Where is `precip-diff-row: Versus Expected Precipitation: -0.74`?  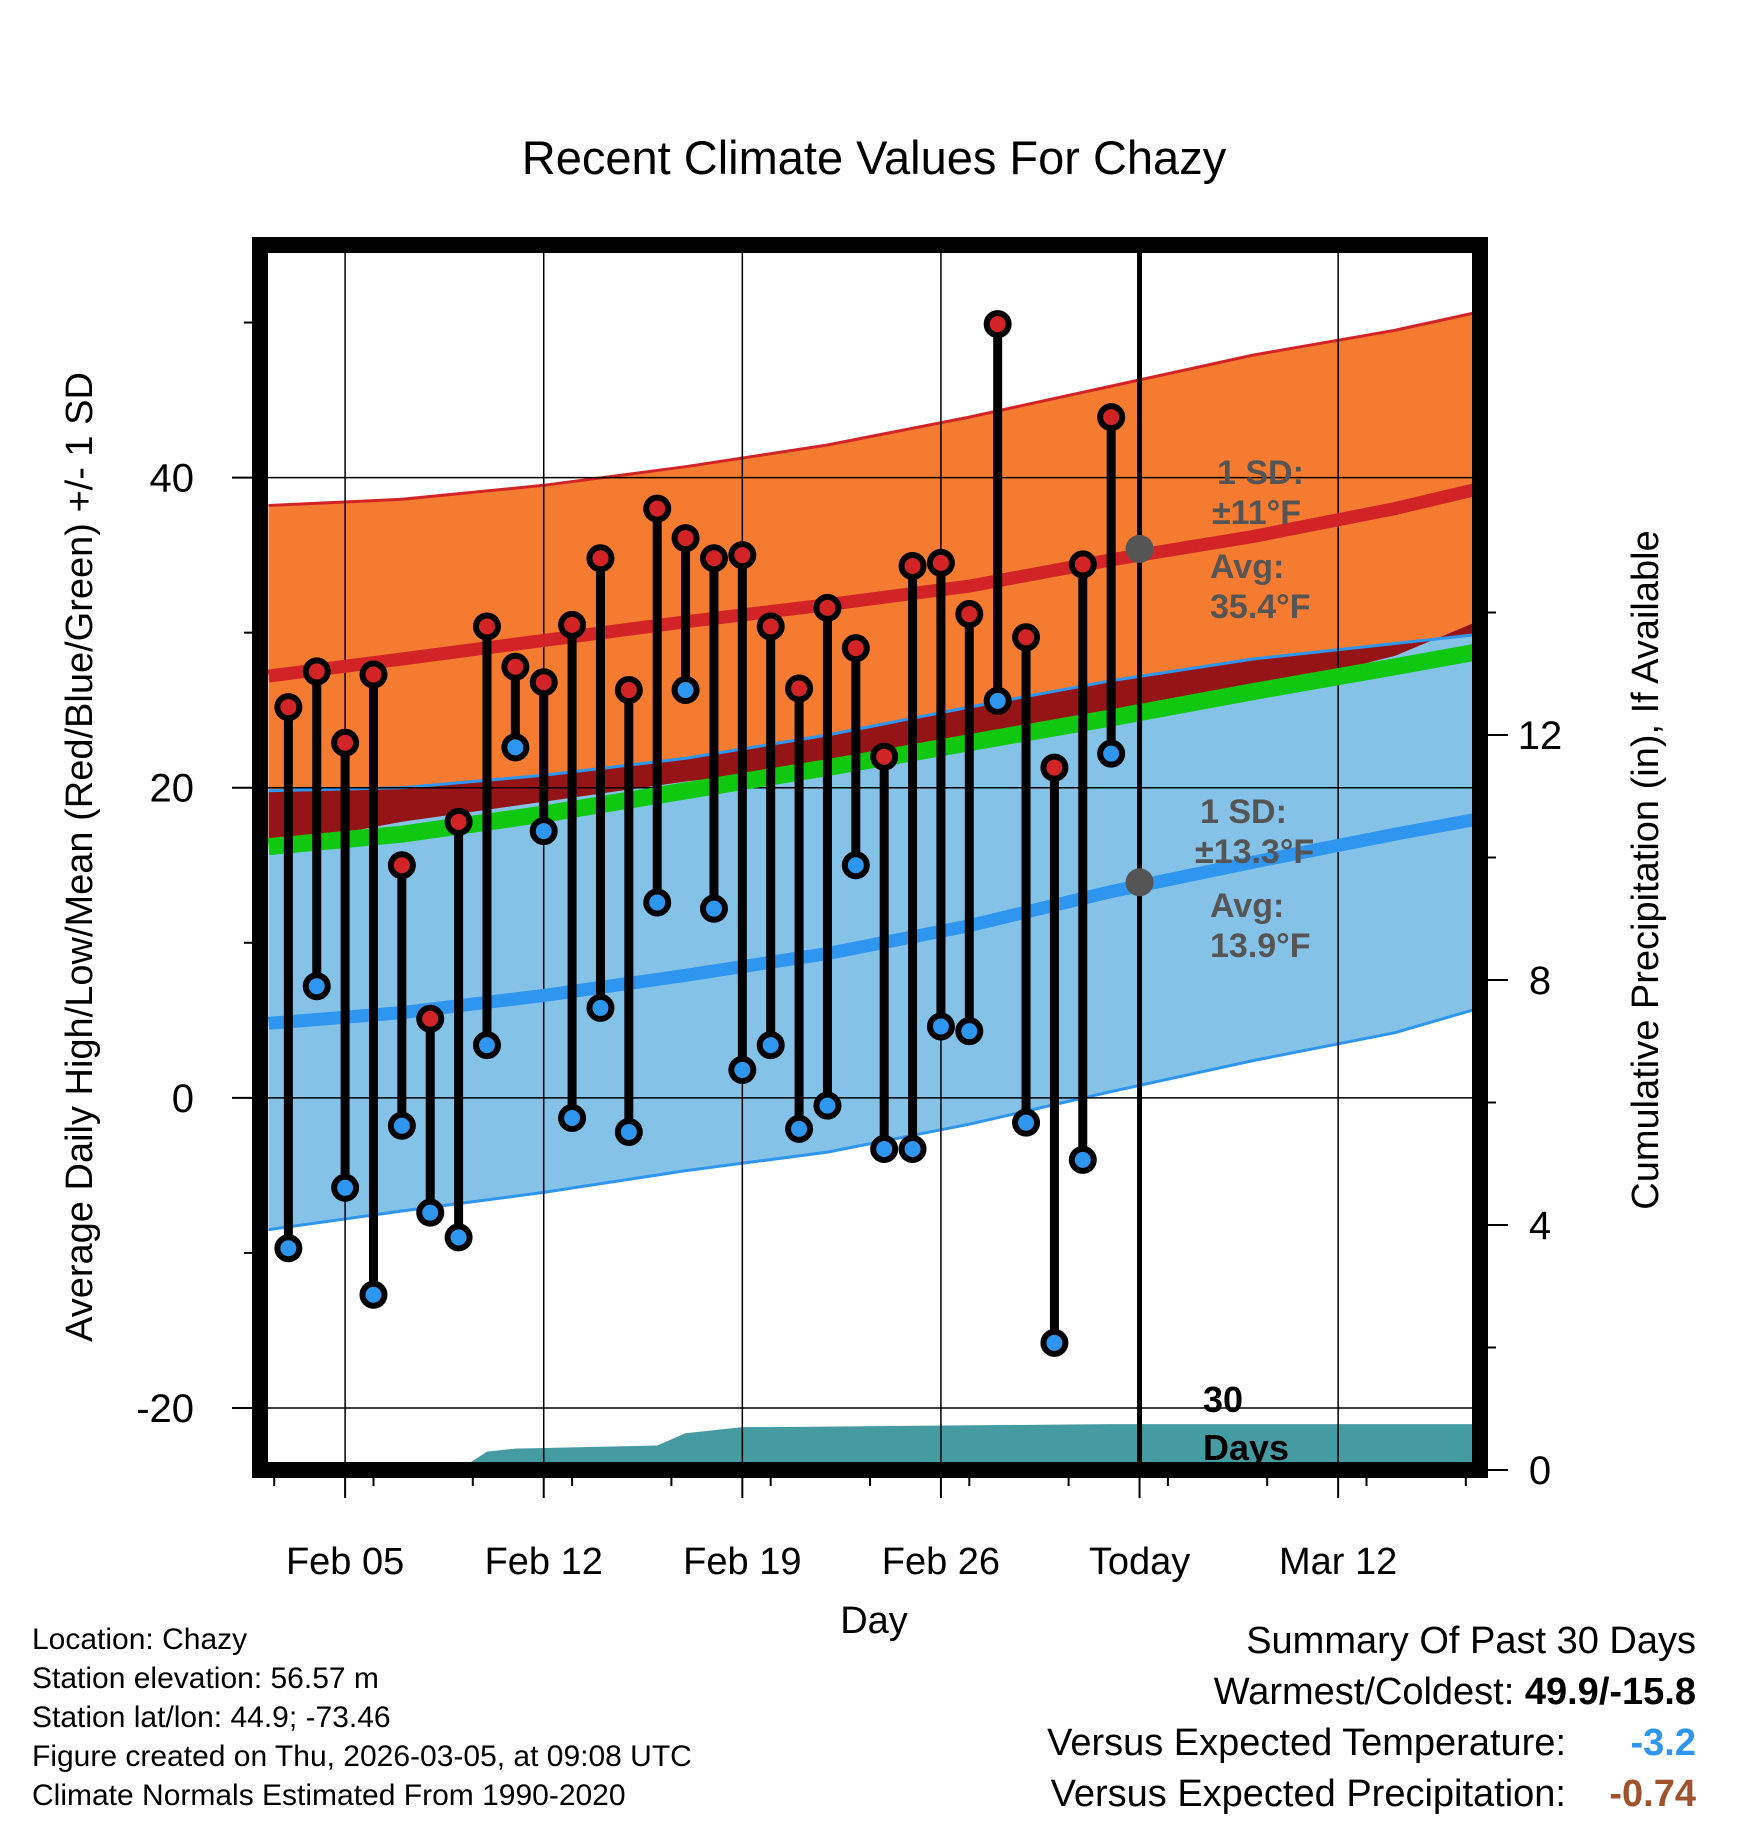
precip-diff-row: Versus Expected Precipitation: -0.74 is located at coordinates (1371, 1794).